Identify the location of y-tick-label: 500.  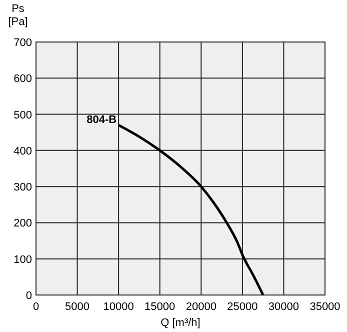
(23, 115).